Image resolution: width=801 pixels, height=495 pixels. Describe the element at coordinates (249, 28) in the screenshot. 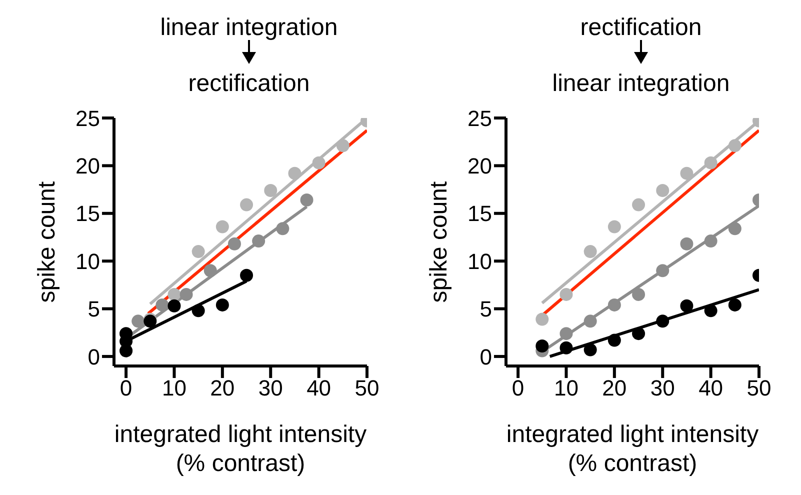

I see `chart-title: linear integration` at that location.